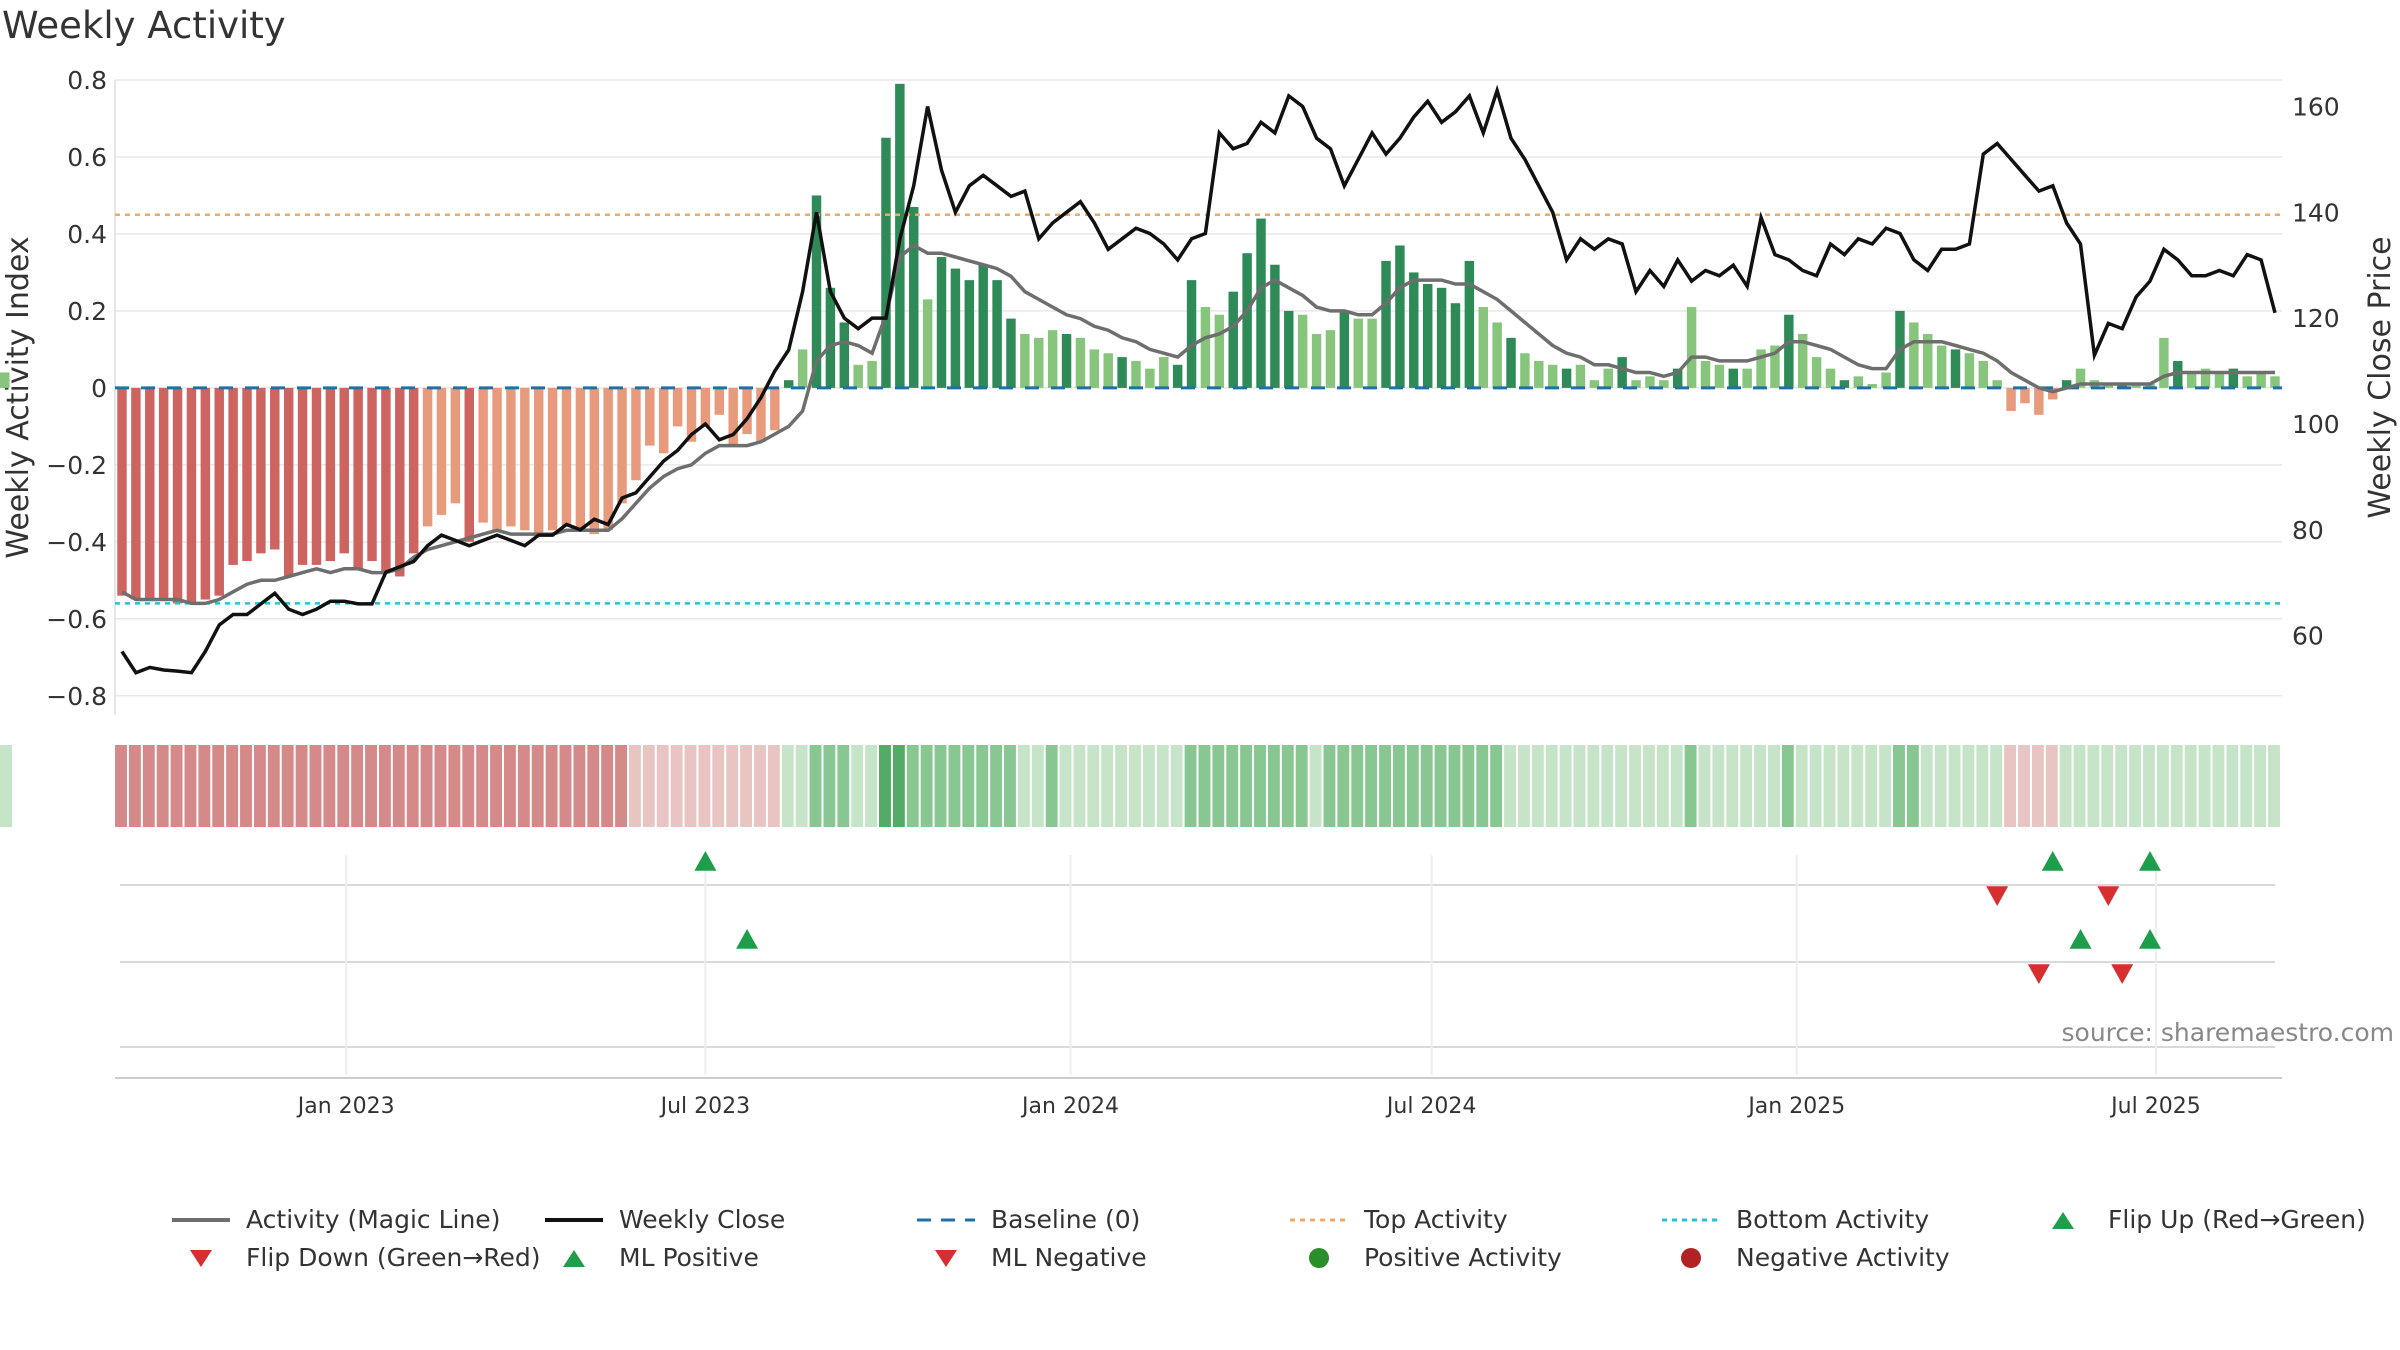 This screenshot has height=1350, width=2400. I want to click on x-tick-label: Jul 2025, so click(2155, 1106).